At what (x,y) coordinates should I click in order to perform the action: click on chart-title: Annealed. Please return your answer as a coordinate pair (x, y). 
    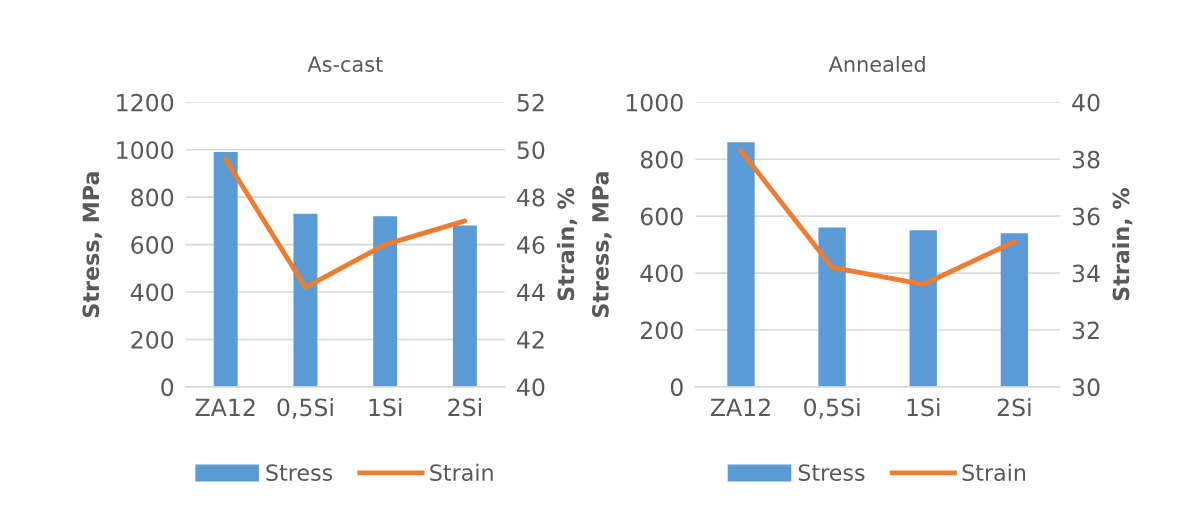
    Looking at the image, I should click on (876, 64).